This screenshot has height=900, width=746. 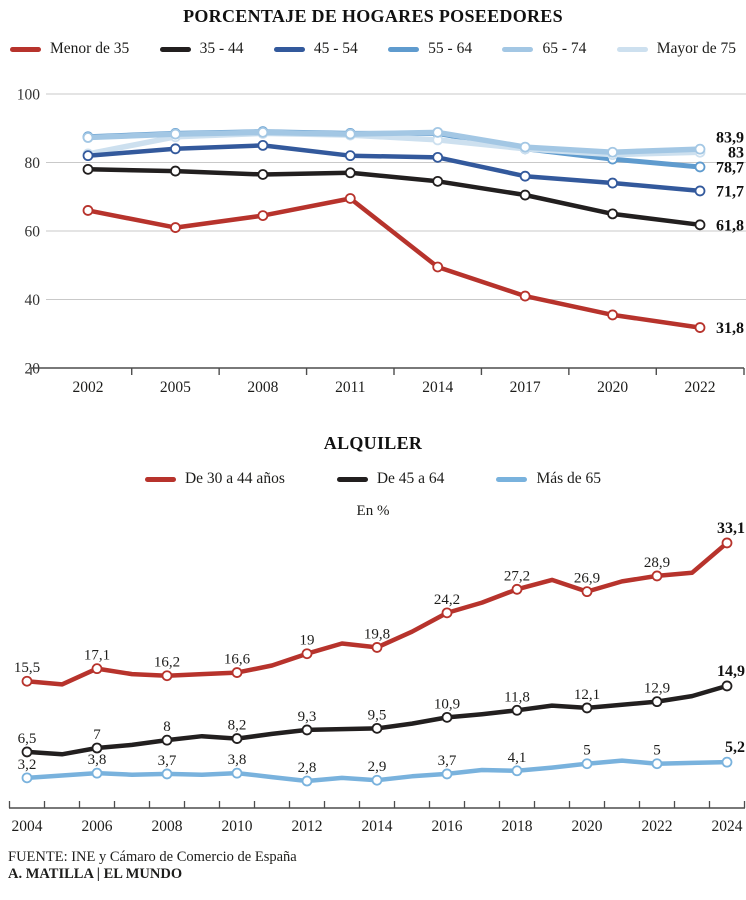 I want to click on point-value-label: 3,2, so click(x=27, y=765).